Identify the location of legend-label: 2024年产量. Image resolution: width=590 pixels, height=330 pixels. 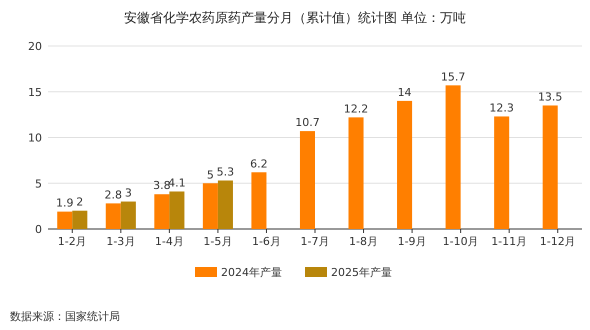
(251, 272).